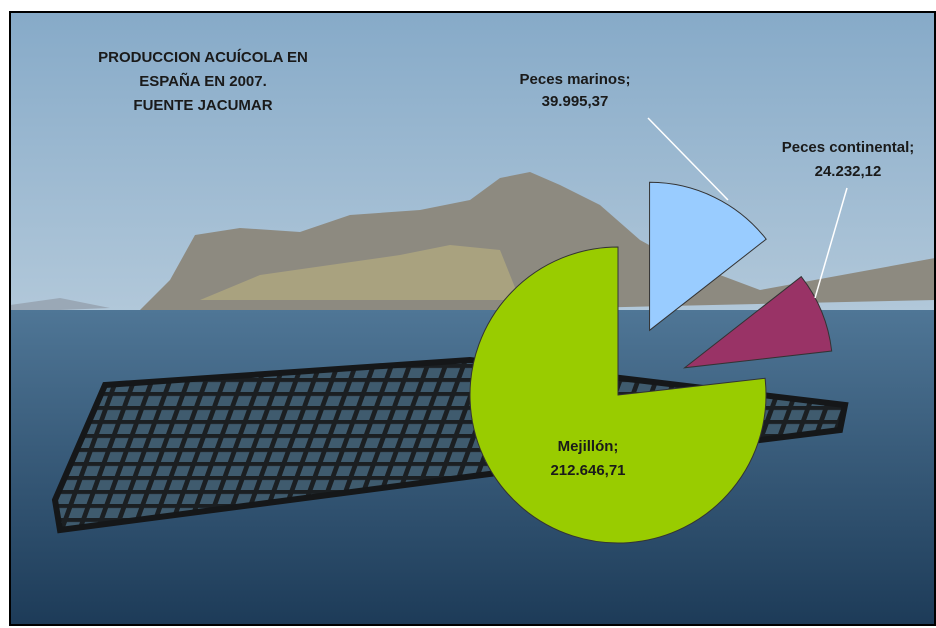 The height and width of the screenshot is (628, 936). What do you see at coordinates (848, 147) in the screenshot?
I see `slice-label: Peces continental;` at bounding box center [848, 147].